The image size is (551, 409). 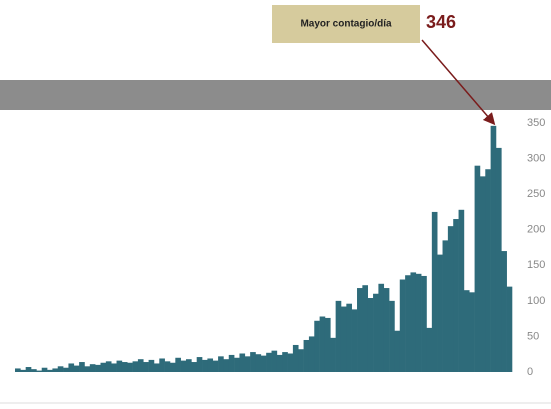 I want to click on annotation-arrow, so click(x=458, y=82).